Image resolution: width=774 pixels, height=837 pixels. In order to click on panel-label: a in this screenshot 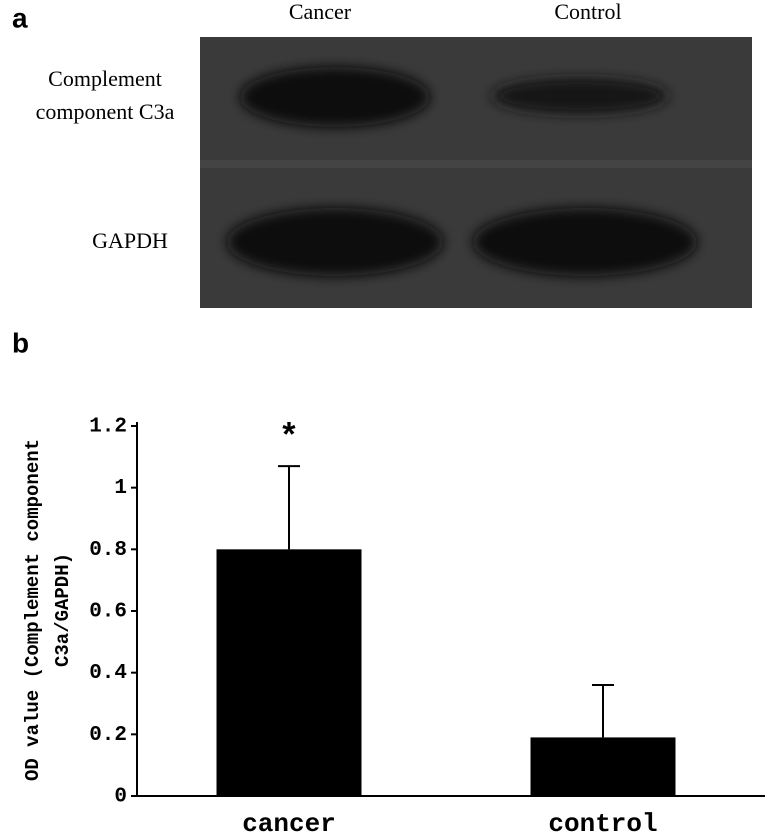, I will do `click(20, 17)`.